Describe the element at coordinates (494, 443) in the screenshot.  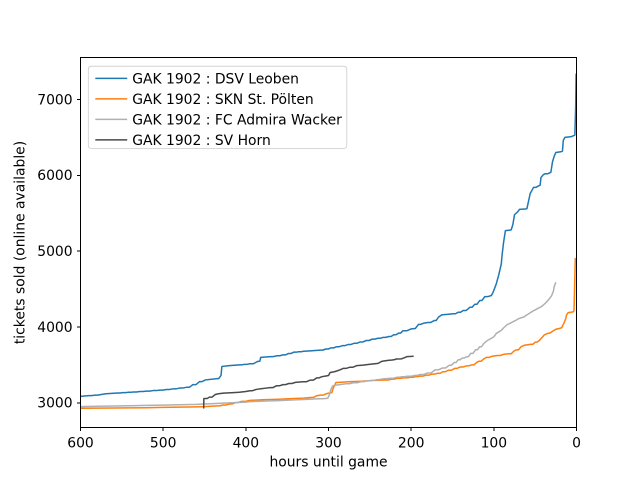
I see `x-tick-label-100: 100` at that location.